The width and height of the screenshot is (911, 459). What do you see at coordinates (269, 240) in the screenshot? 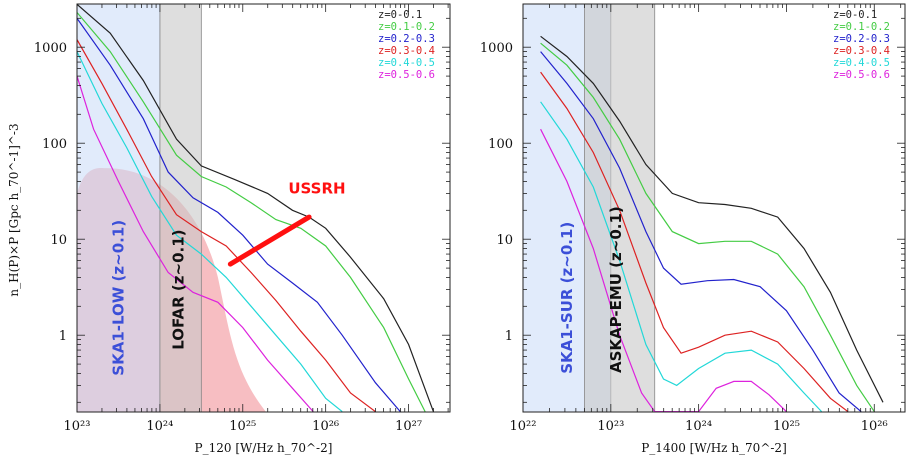
I see `ussrh-segment` at bounding box center [269, 240].